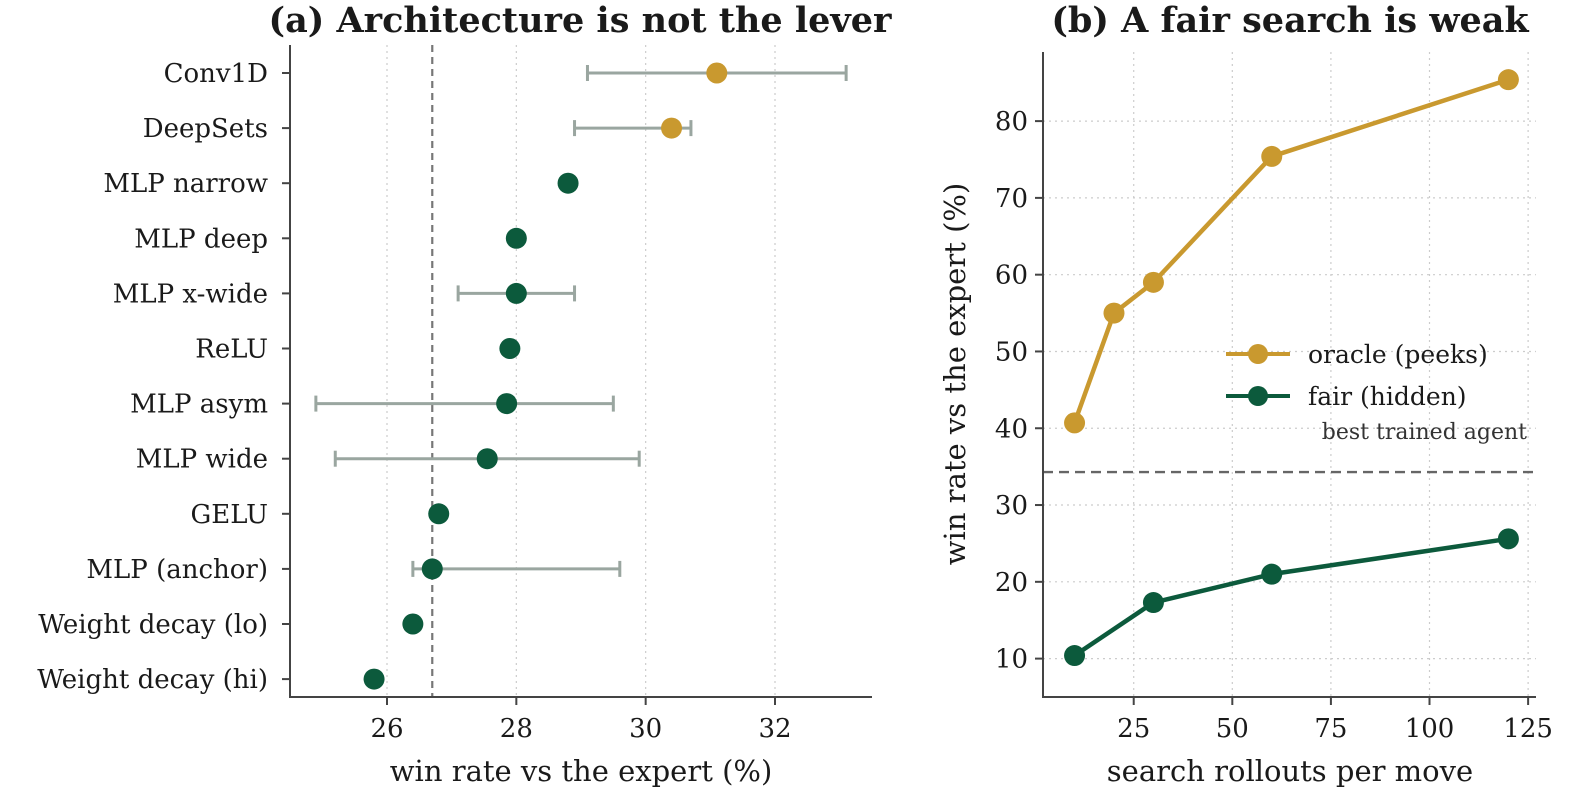  What do you see at coordinates (1011, 506) in the screenshot?
I see `y-tick-label: 30` at bounding box center [1011, 506].